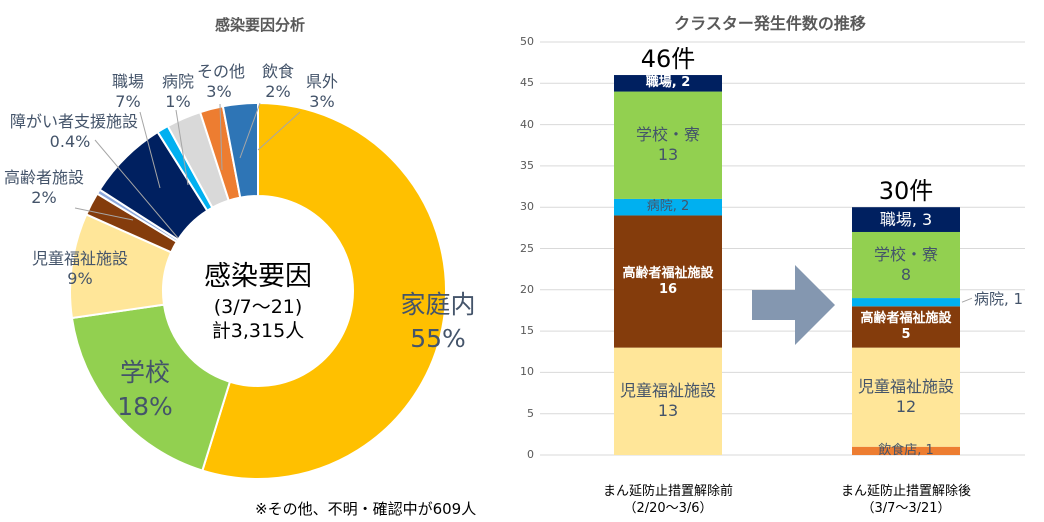  Describe the element at coordinates (905, 491) in the screenshot. I see `x-category-label: まん延防止措置解除後` at that location.